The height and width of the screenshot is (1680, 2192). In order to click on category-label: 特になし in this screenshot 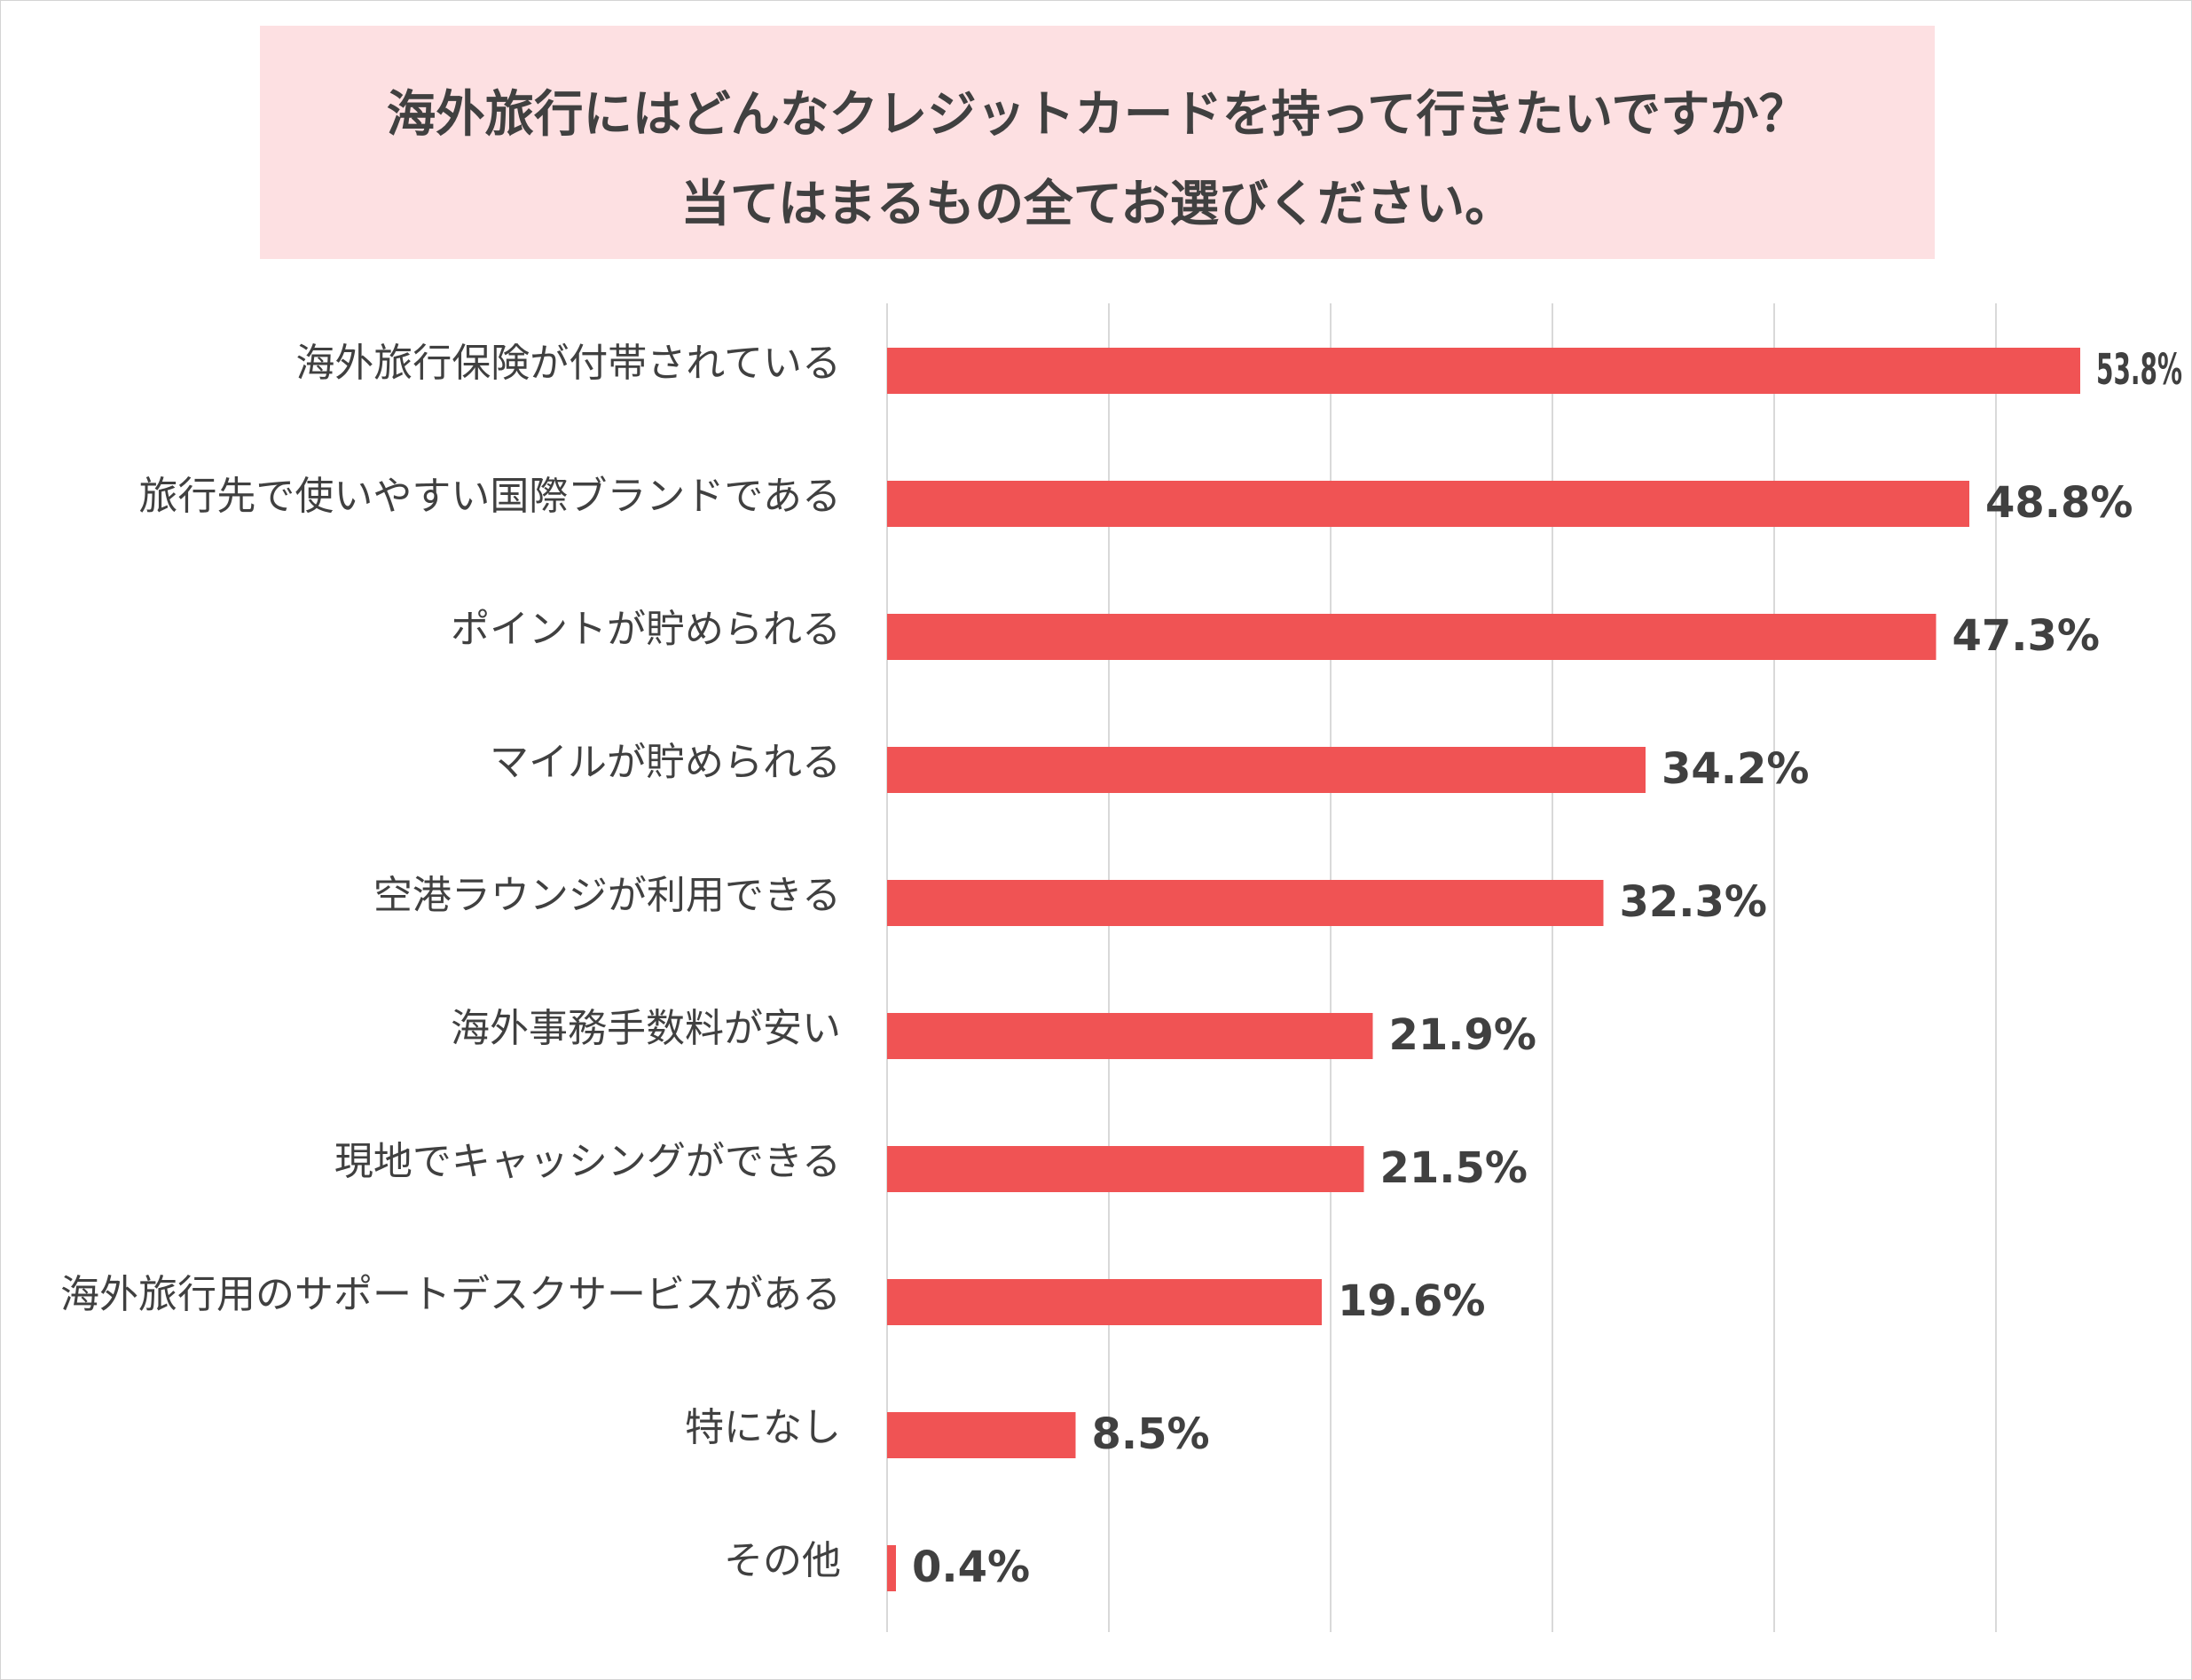, I will do `click(763, 1427)`.